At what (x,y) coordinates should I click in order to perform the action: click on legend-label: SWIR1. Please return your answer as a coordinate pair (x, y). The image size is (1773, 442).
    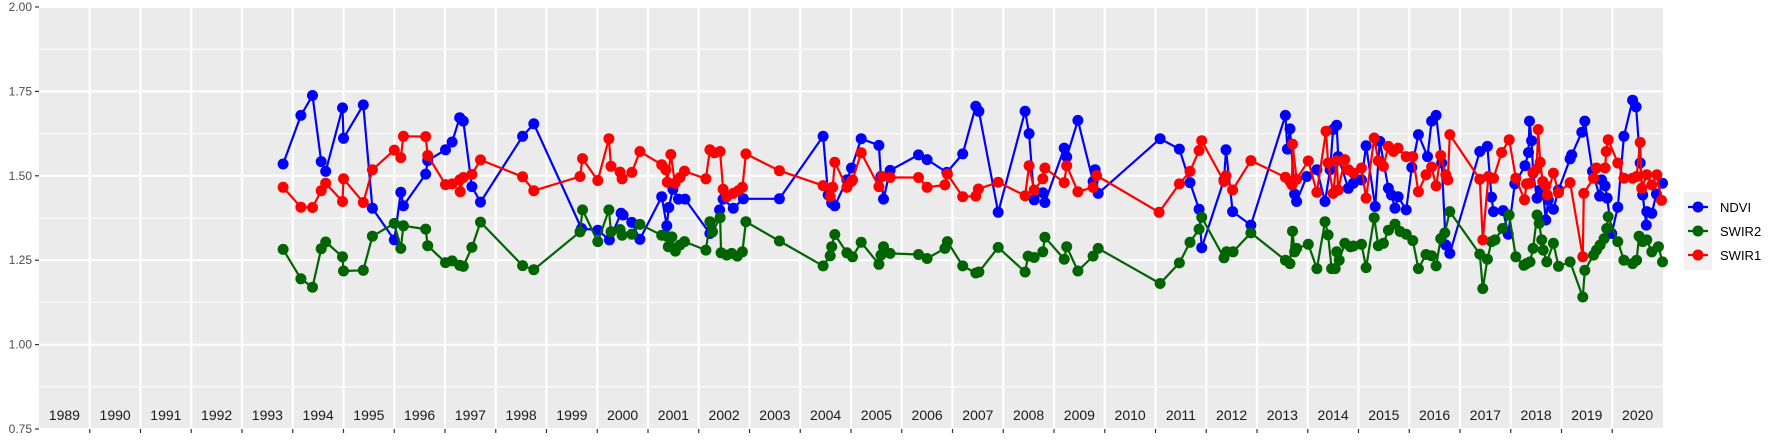
    Looking at the image, I should click on (1740, 255).